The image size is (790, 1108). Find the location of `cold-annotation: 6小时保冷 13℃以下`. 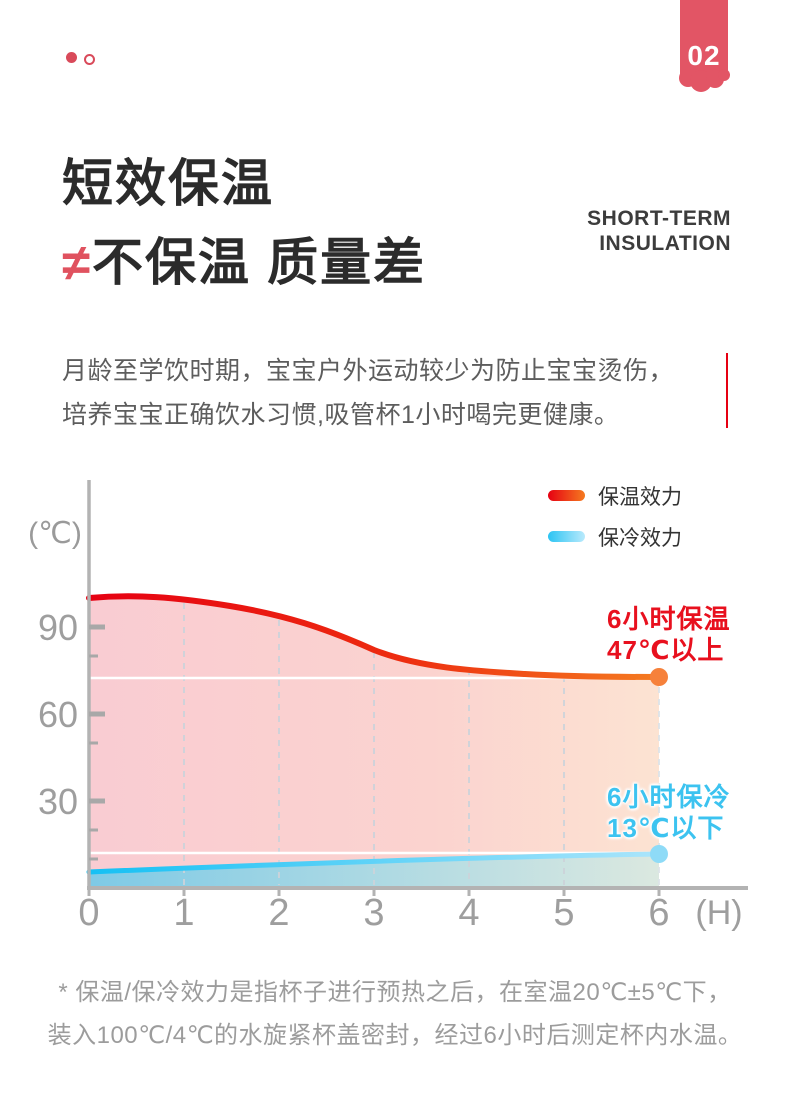

cold-annotation: 6小时保冷 13℃以下 is located at coordinates (668, 813).